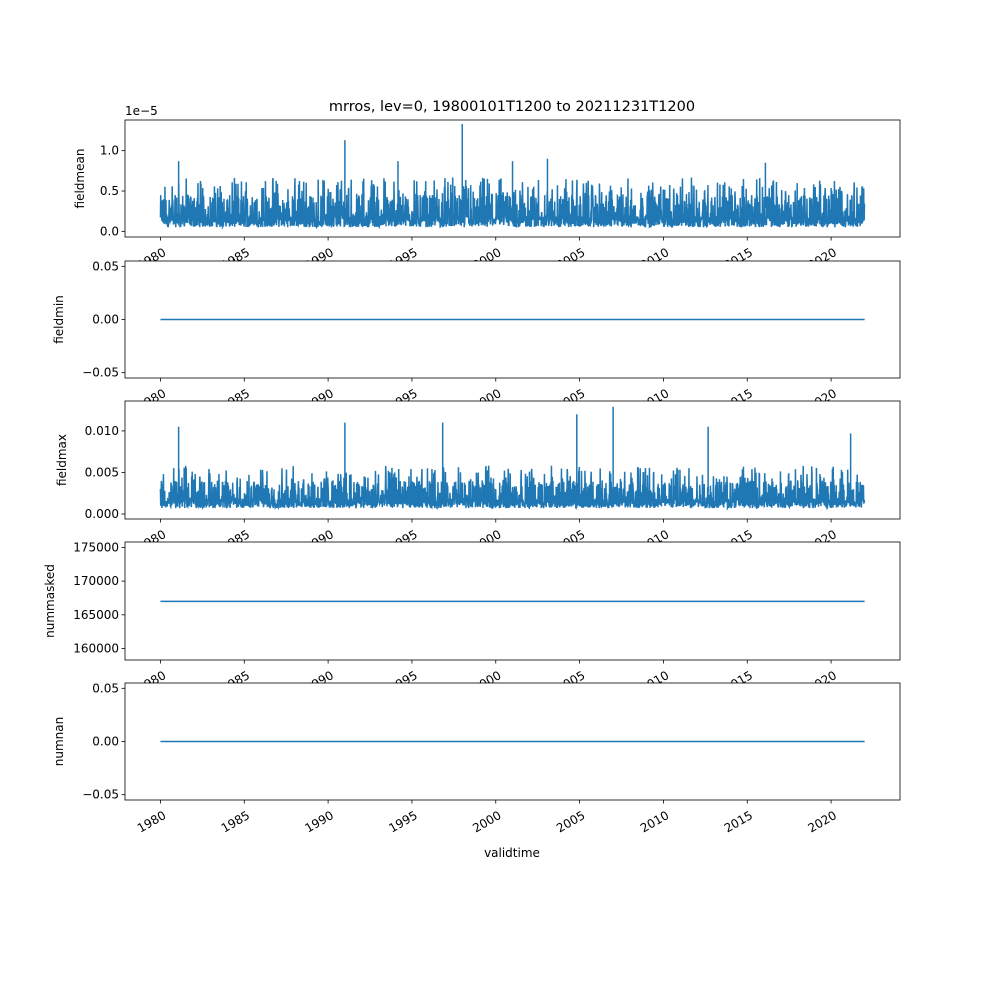 This screenshot has width=1000, height=1000. Describe the element at coordinates (319, 821) in the screenshot. I see `x-tick-label-numnan: 1990` at that location.